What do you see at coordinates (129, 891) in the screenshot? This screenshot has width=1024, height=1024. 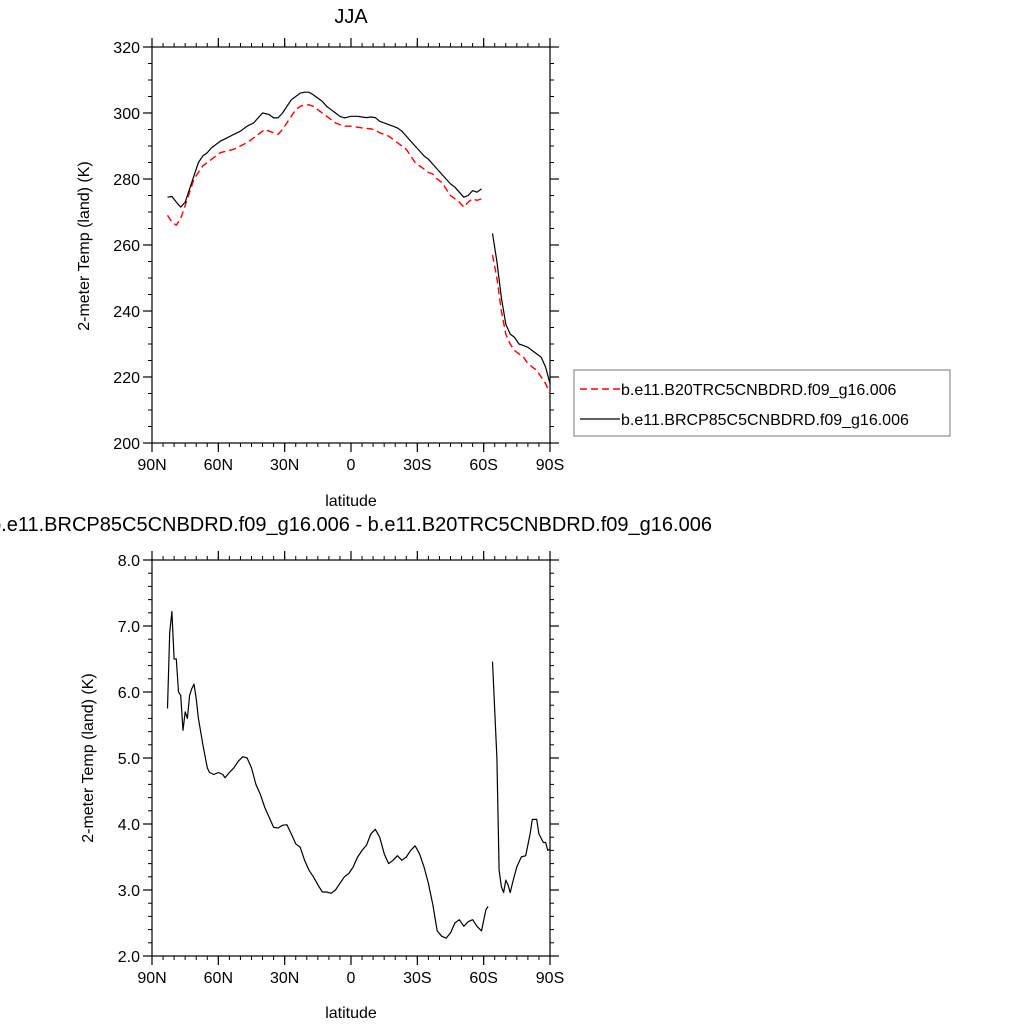 I see `bottom-y-tick-label: 3.0` at bounding box center [129, 891].